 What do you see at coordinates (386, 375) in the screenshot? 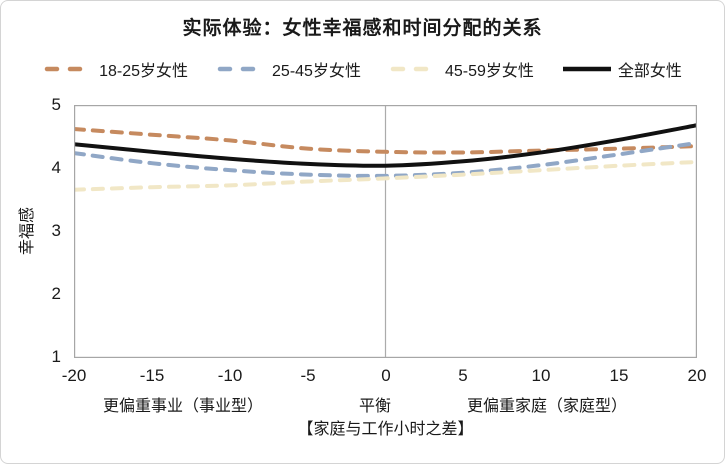
I see `x-tick: 0` at bounding box center [386, 375].